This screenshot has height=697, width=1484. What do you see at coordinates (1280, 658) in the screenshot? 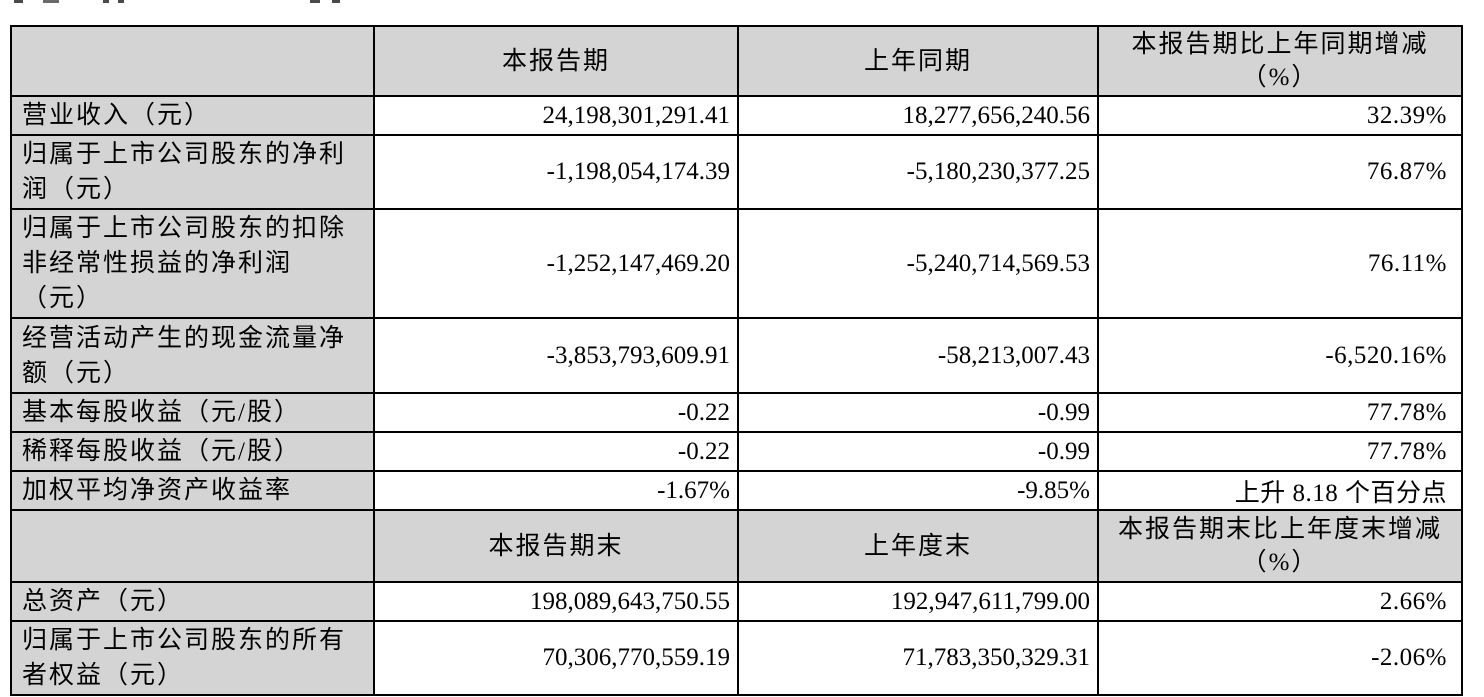
I see `change-value: -2.06%` at bounding box center [1280, 658].